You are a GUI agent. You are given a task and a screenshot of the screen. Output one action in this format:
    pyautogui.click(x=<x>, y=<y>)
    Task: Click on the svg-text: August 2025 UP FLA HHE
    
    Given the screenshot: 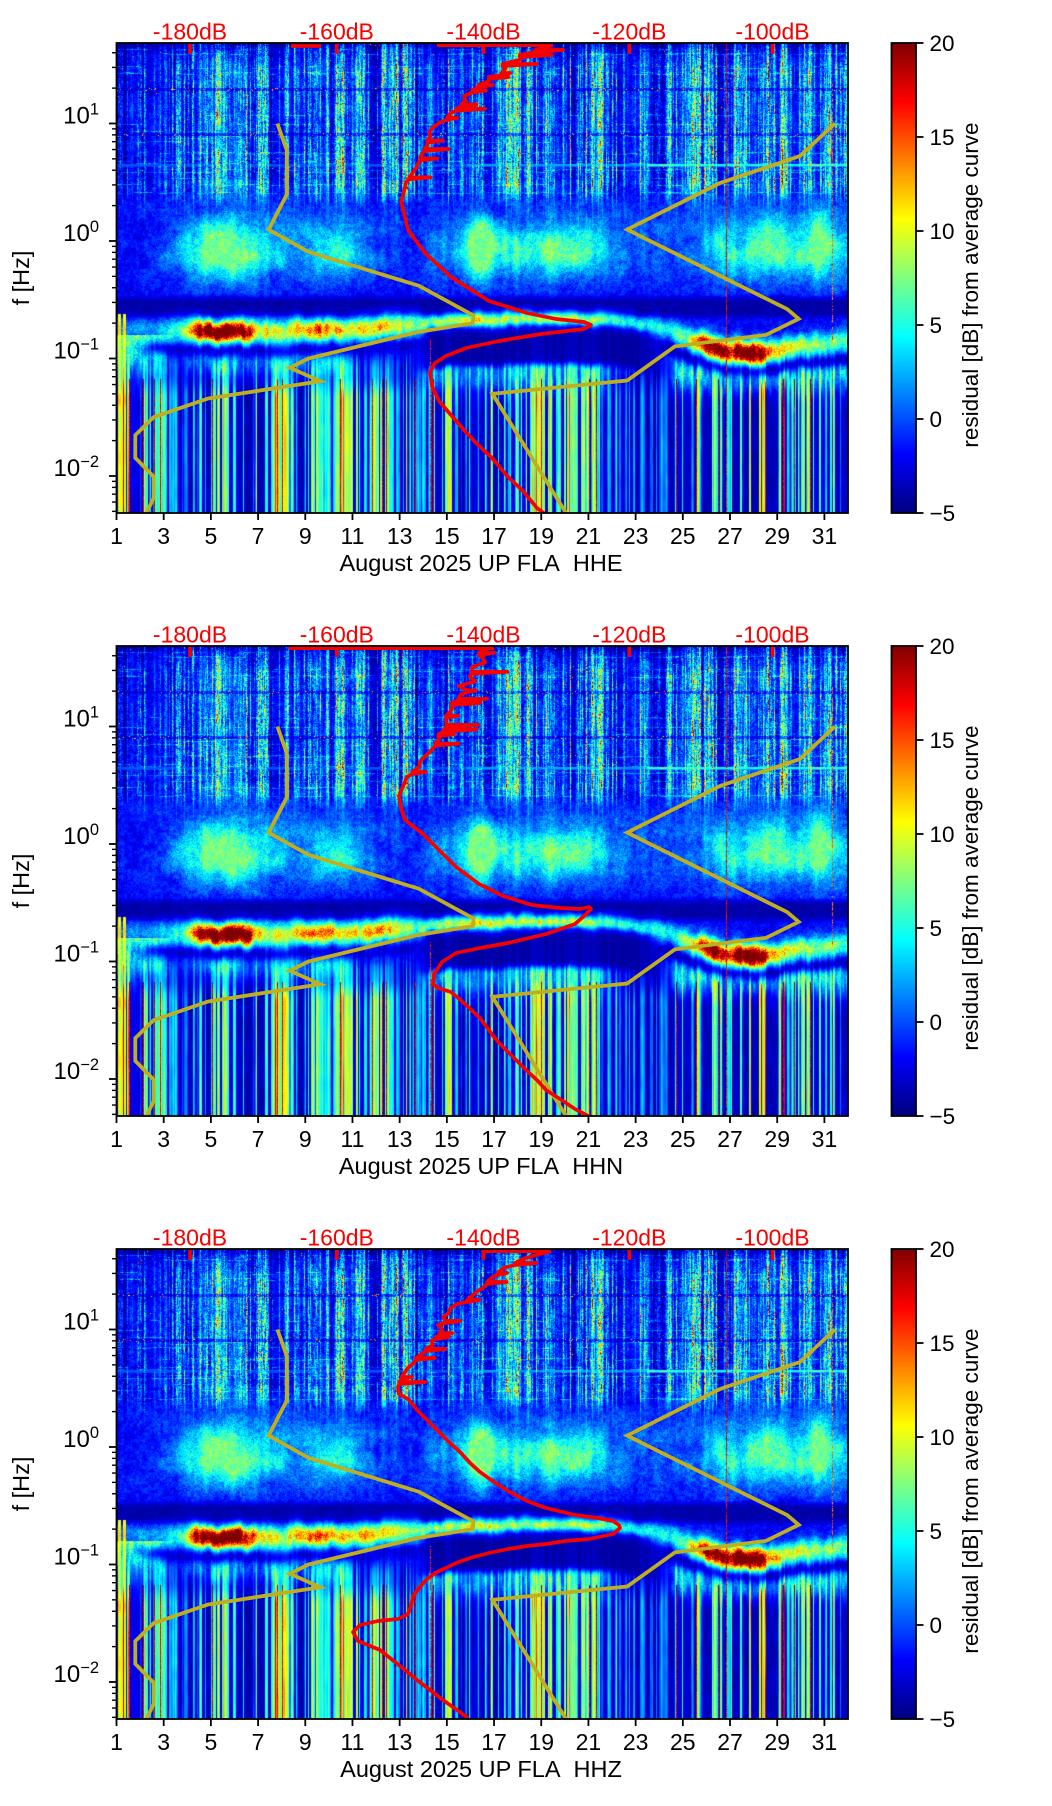 What is the action you would take?
    pyautogui.click(x=480, y=563)
    